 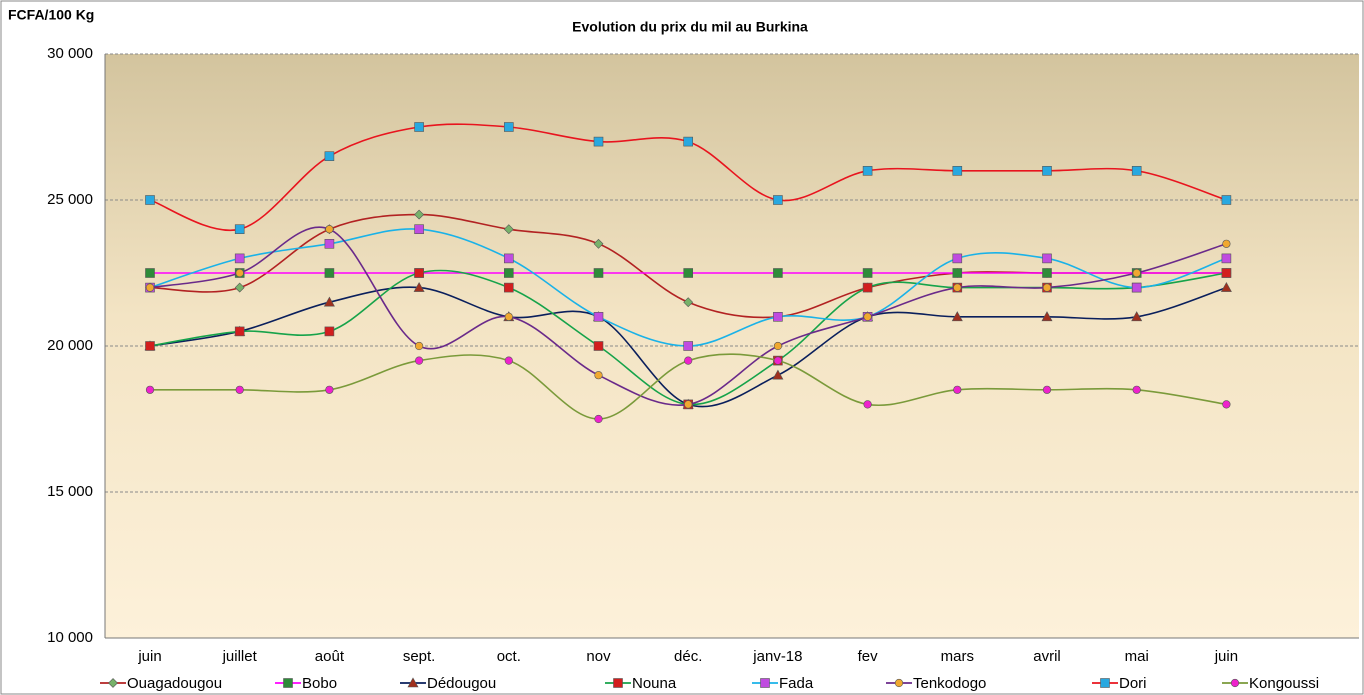 I want to click on legend-item: Ouagadougou, so click(x=161, y=683).